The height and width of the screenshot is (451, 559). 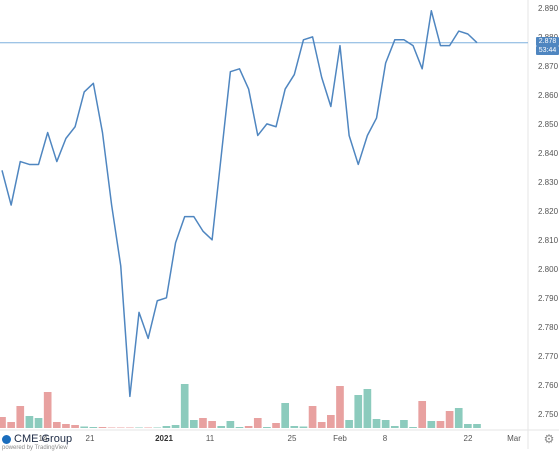 What do you see at coordinates (164, 438) in the screenshot?
I see `x-tick-label: 2021` at bounding box center [164, 438].